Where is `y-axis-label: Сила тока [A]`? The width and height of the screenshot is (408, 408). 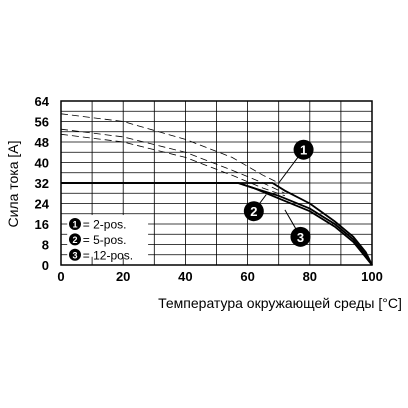 y-axis-label: Сила тока [A] is located at coordinates (13, 183).